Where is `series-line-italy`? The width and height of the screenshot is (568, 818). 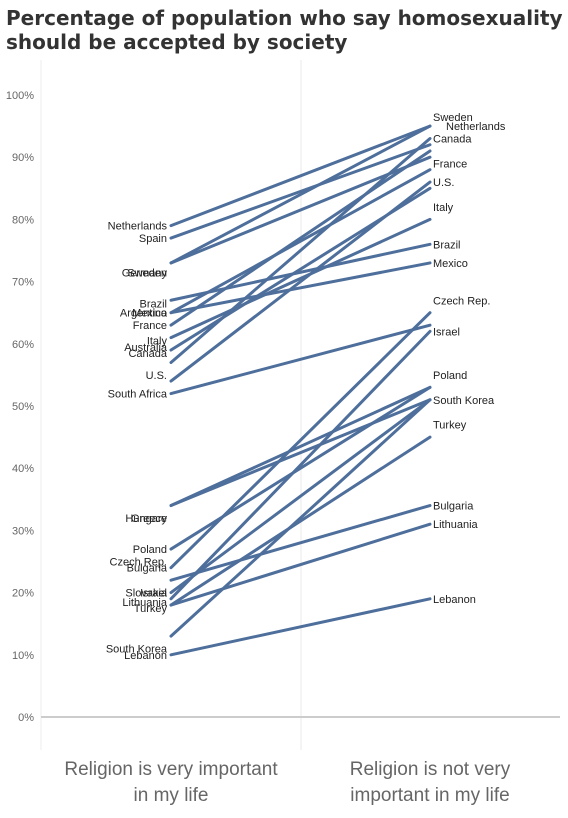
series-line-italy is located at coordinates (300, 278).